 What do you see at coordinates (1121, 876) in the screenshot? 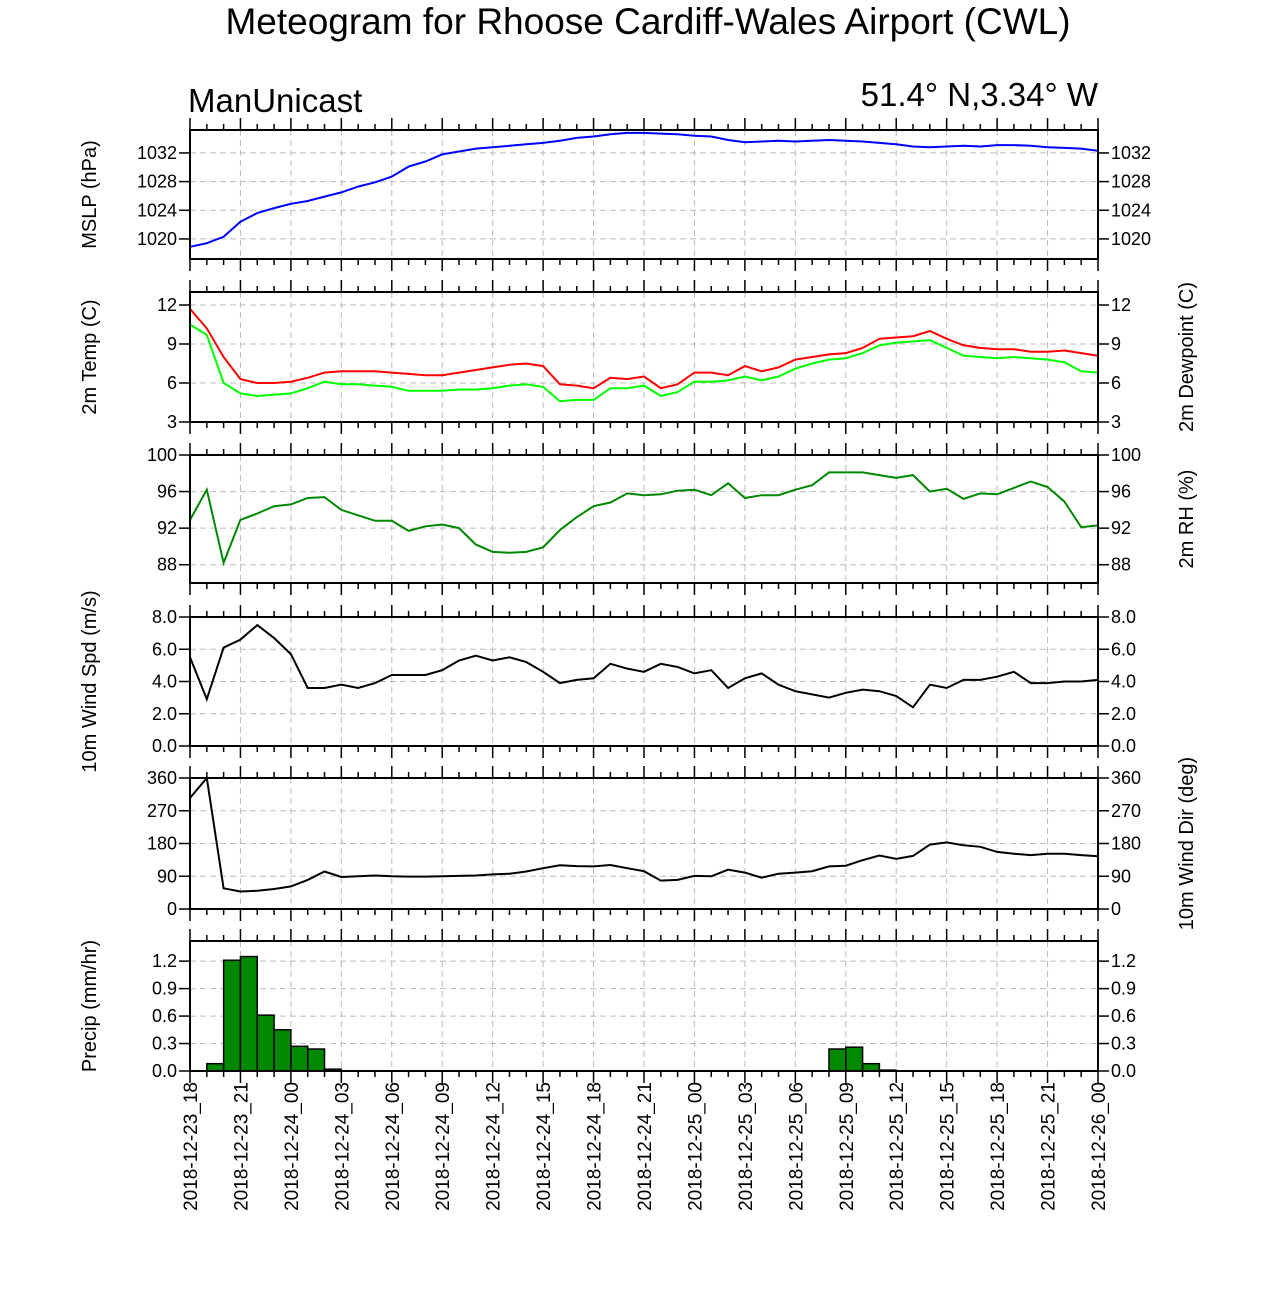
I see `y-tick-label-right: 90` at bounding box center [1121, 876].